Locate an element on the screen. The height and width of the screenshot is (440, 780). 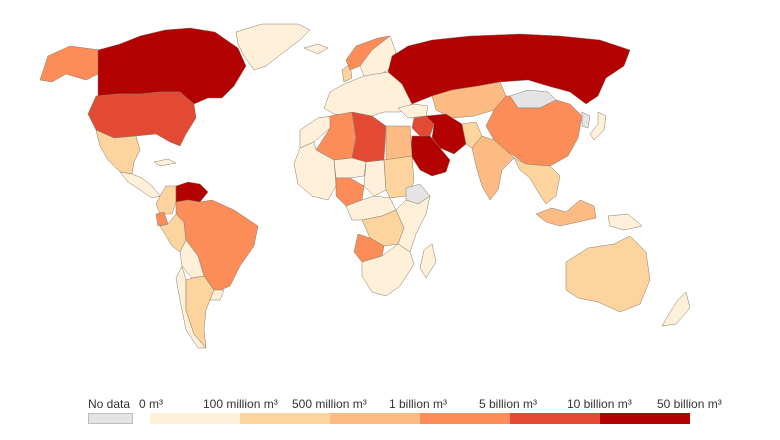
legend-threshold-5: 10 billion m³ is located at coordinates (599, 404).